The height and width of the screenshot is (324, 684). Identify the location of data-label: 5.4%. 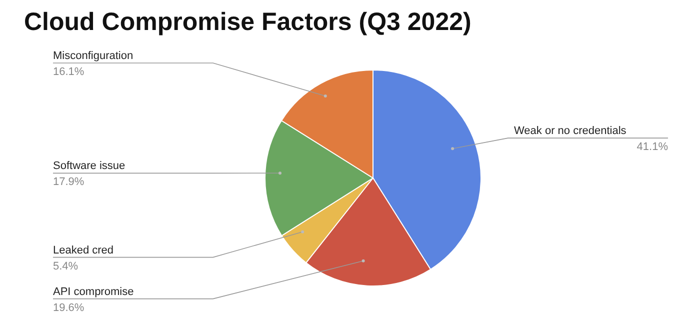
(65, 266).